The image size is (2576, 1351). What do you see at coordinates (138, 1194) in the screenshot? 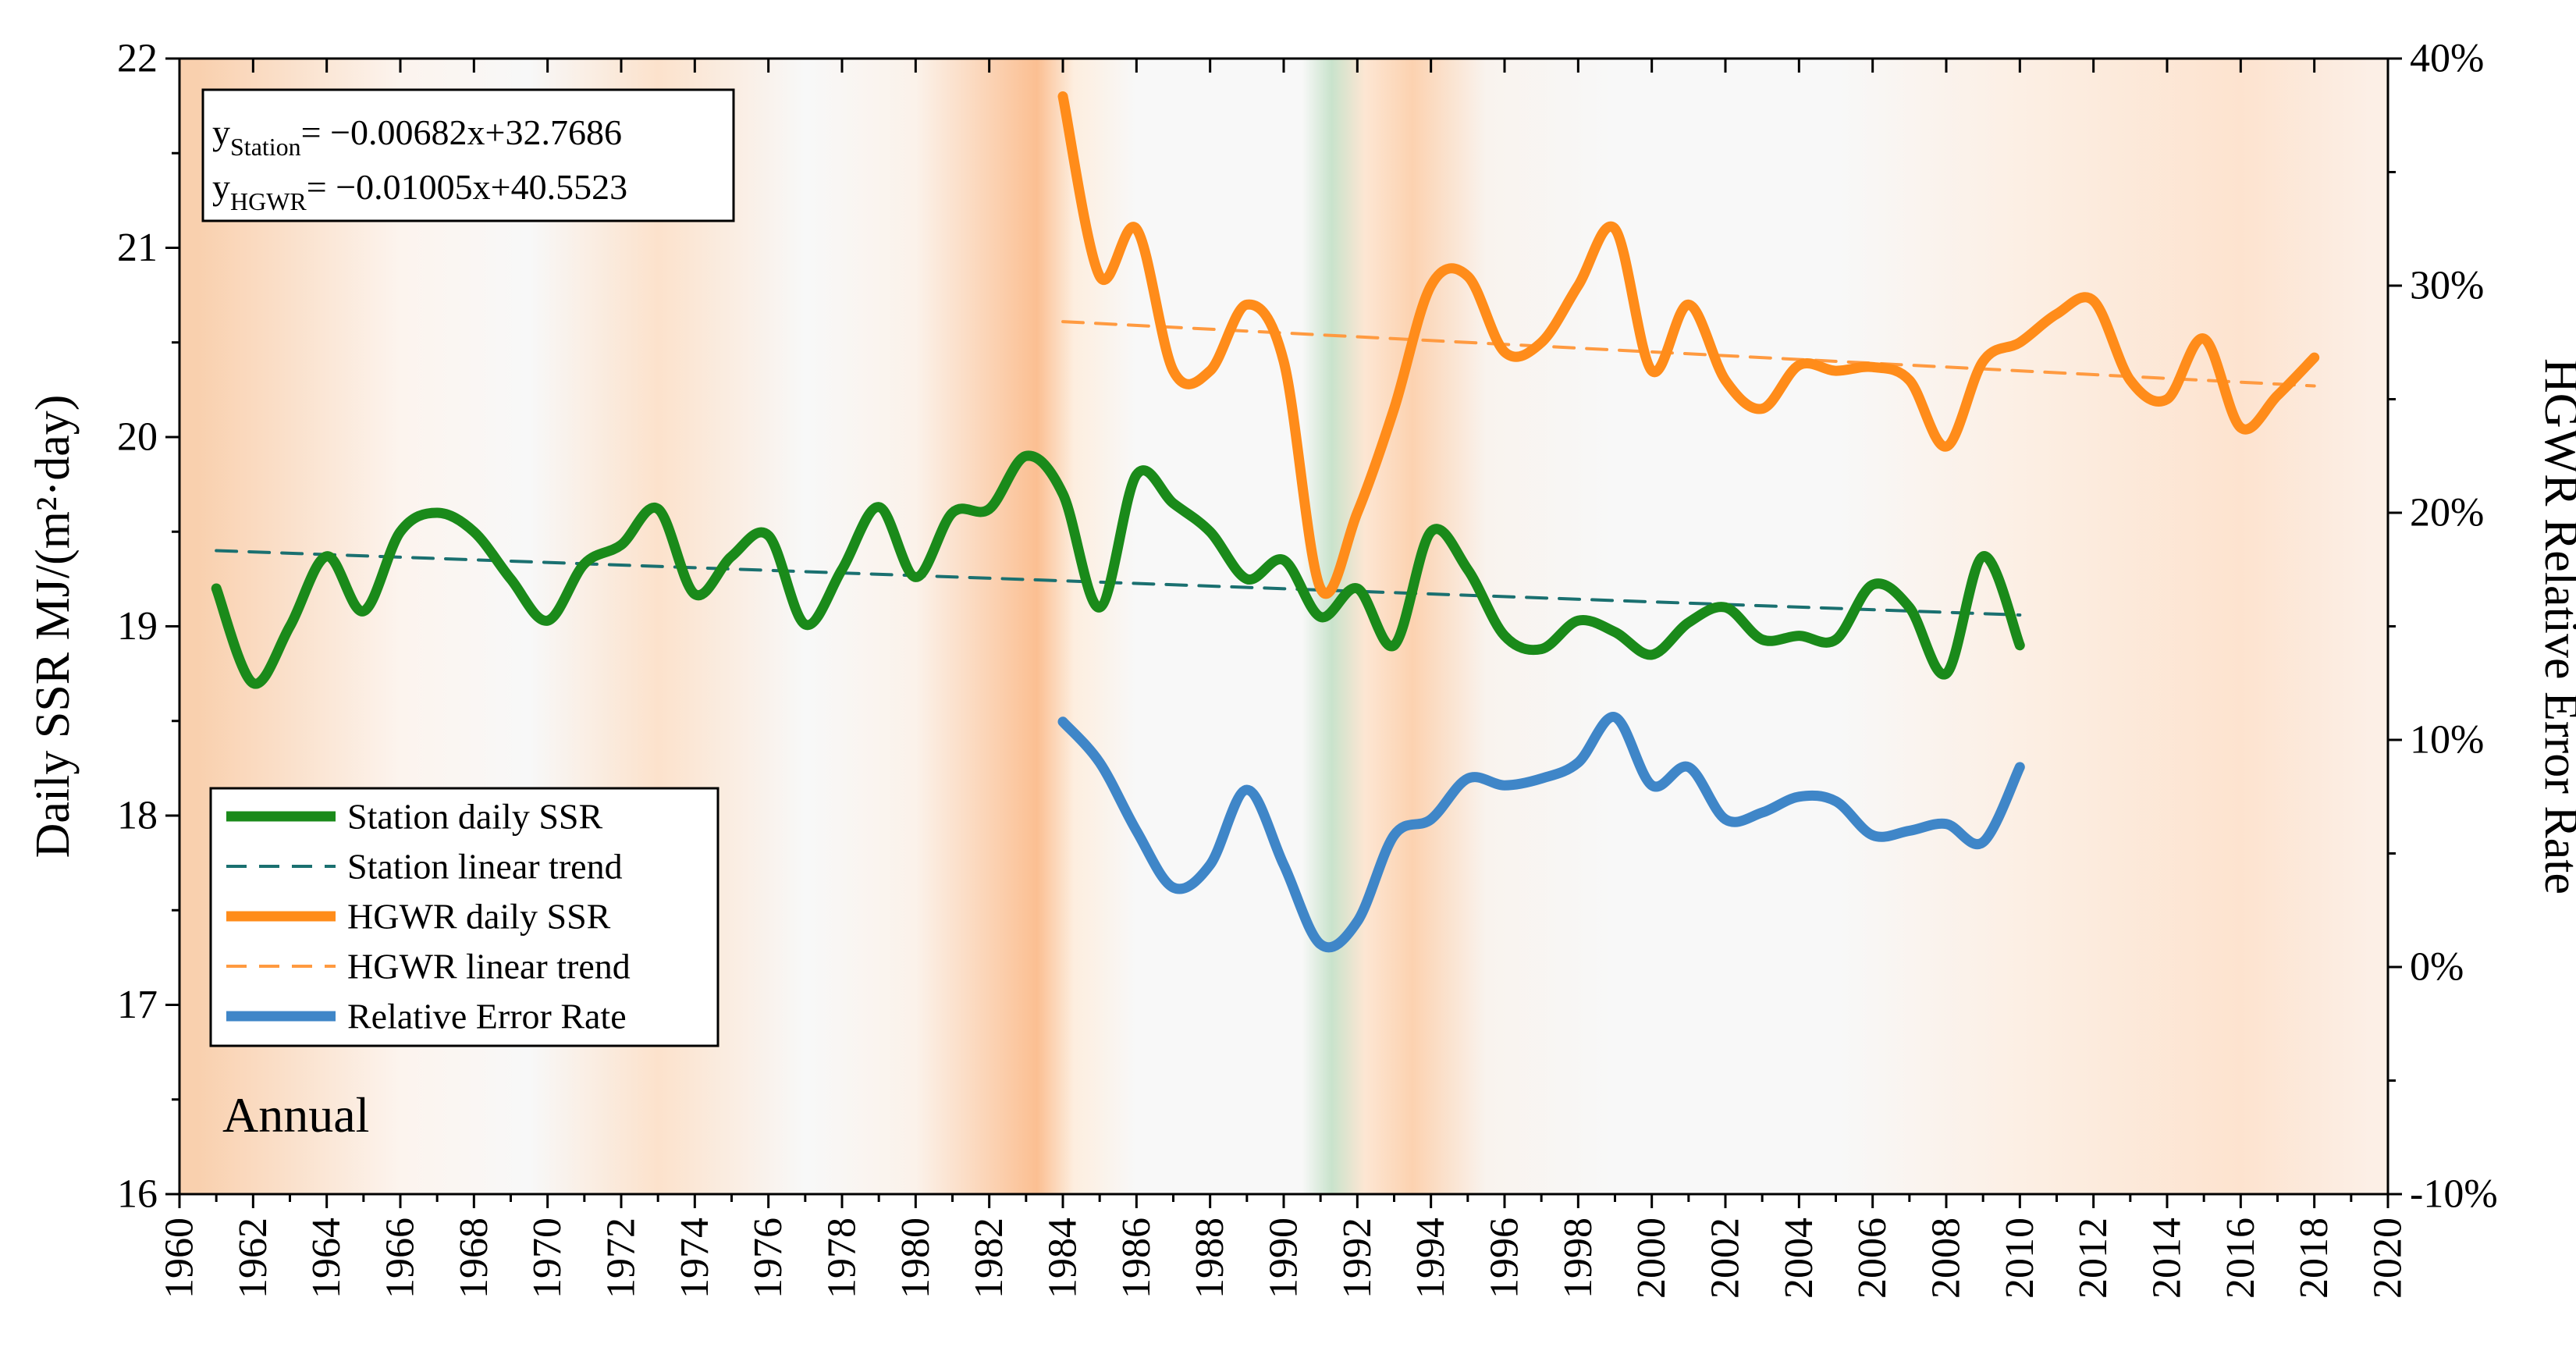
I see `y-left-tick-label: 16` at bounding box center [138, 1194].